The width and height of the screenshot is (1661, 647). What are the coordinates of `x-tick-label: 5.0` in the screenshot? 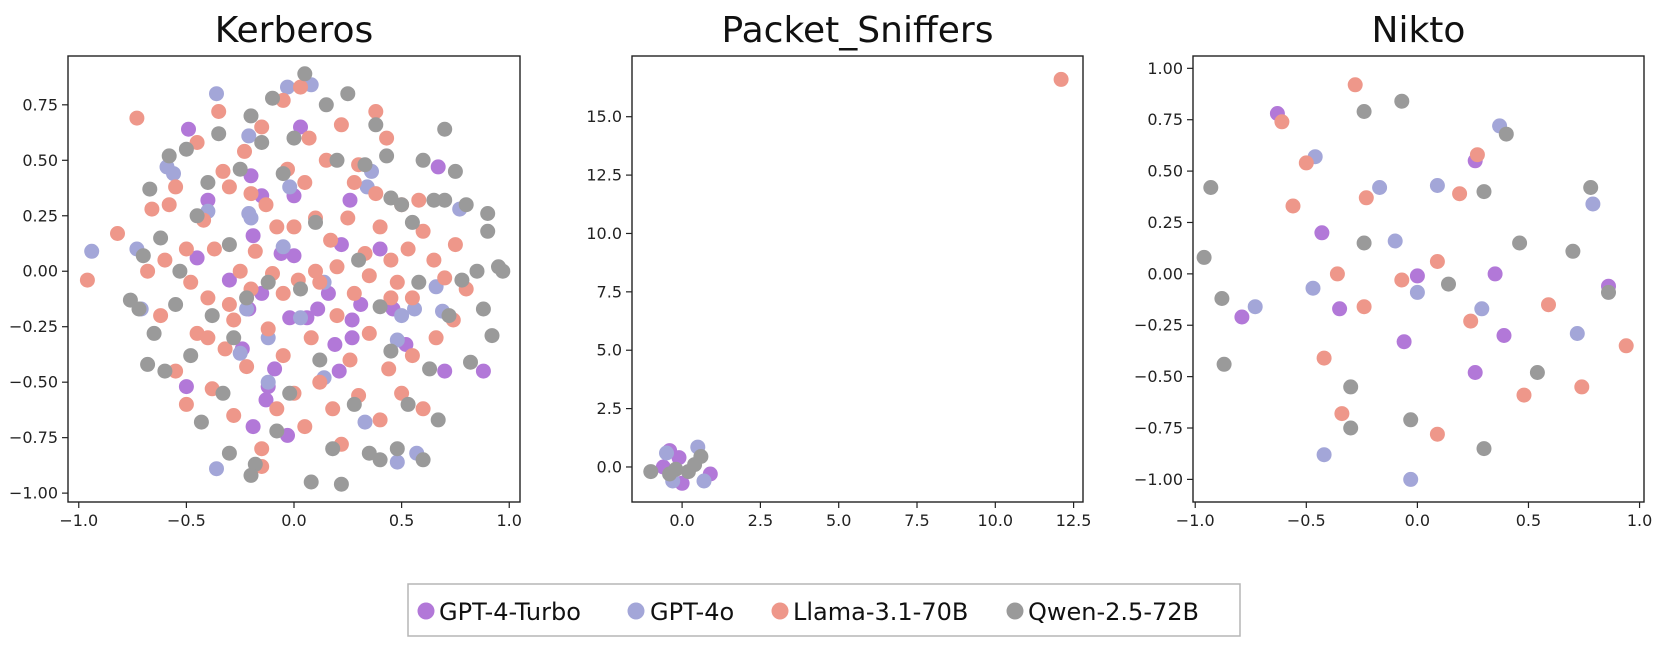 It's located at (838, 520).